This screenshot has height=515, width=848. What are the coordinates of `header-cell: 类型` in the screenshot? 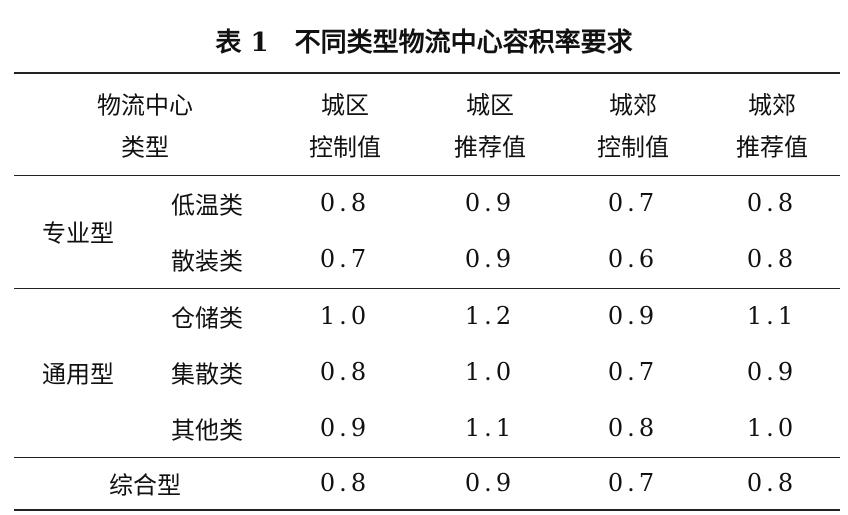 It's located at (145, 147).